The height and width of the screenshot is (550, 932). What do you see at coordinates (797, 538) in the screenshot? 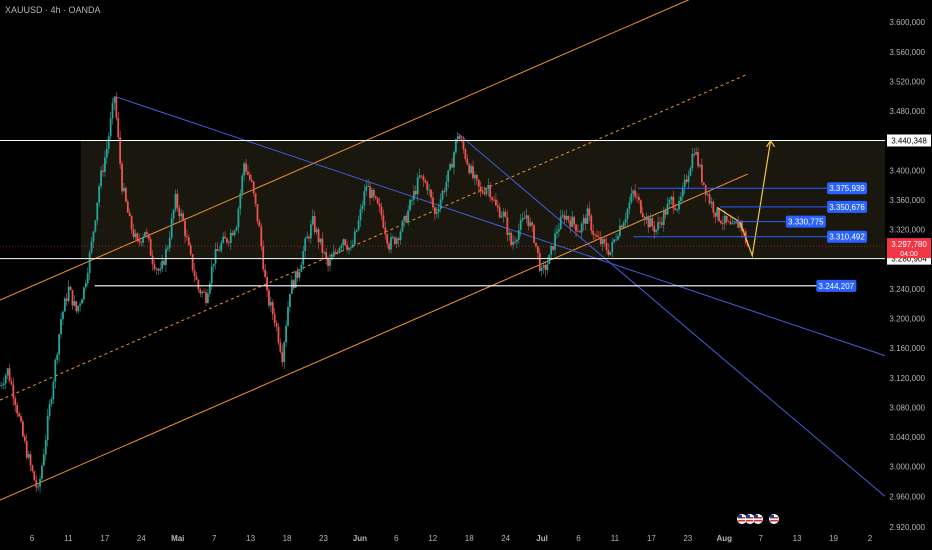
I see `time-tick-label: 13` at bounding box center [797, 538].